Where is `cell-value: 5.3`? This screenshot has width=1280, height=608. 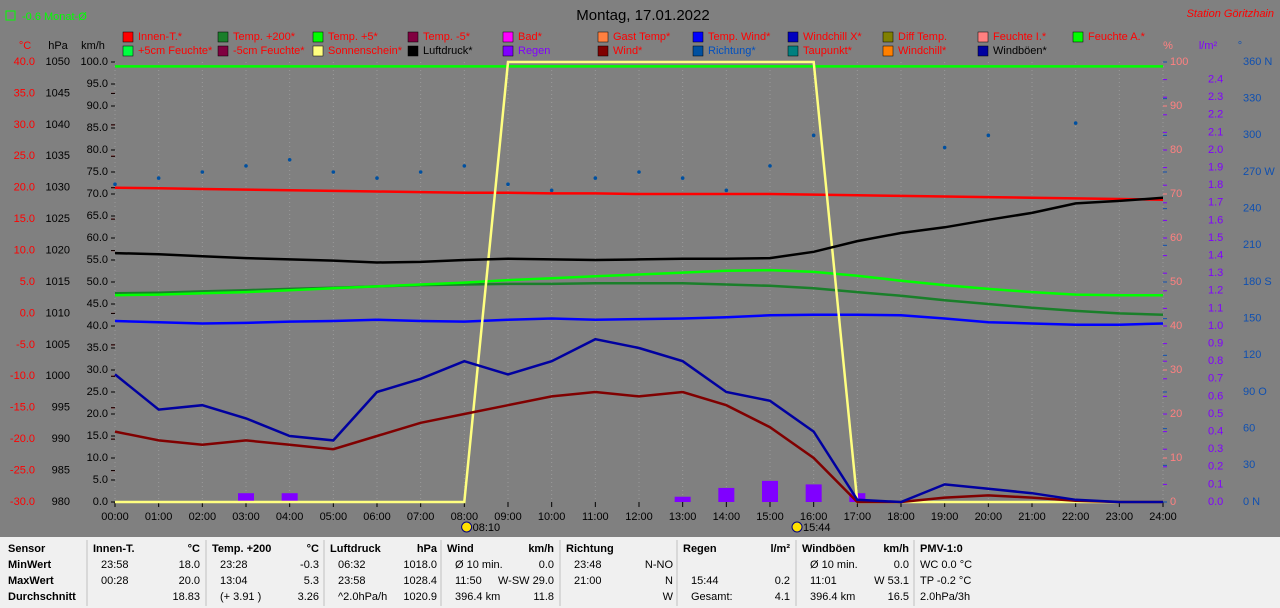 cell-value: 5.3 is located at coordinates (311, 581).